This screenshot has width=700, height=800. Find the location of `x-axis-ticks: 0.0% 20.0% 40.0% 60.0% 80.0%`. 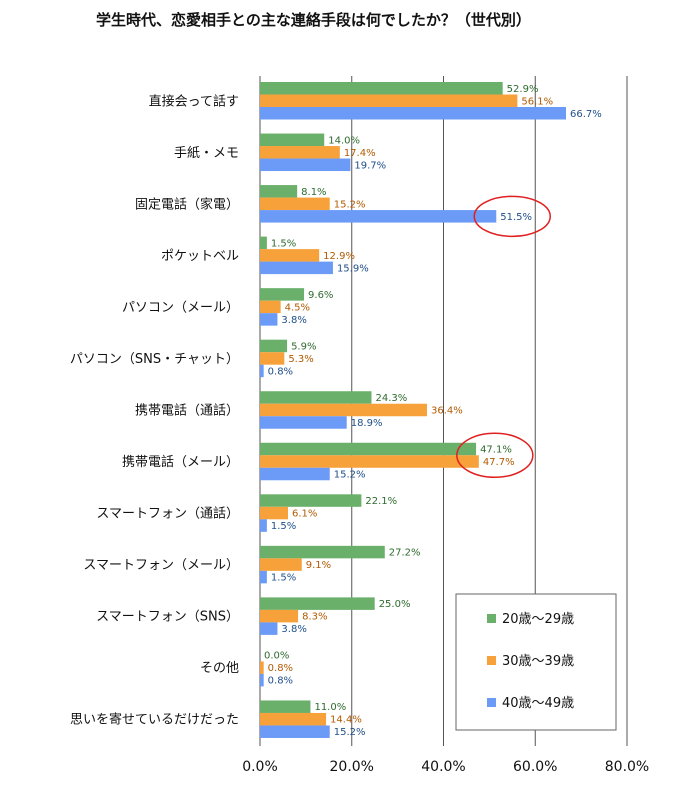

x-axis-ticks: 0.0% 20.0% 40.0% 60.0% 80.0% is located at coordinates (445, 767).